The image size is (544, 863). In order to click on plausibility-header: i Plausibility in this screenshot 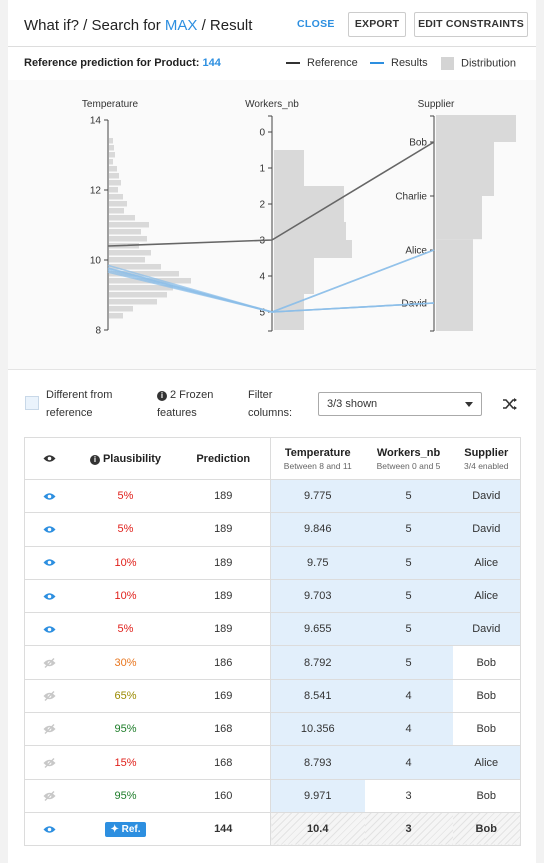, I will do `click(125, 458)`.